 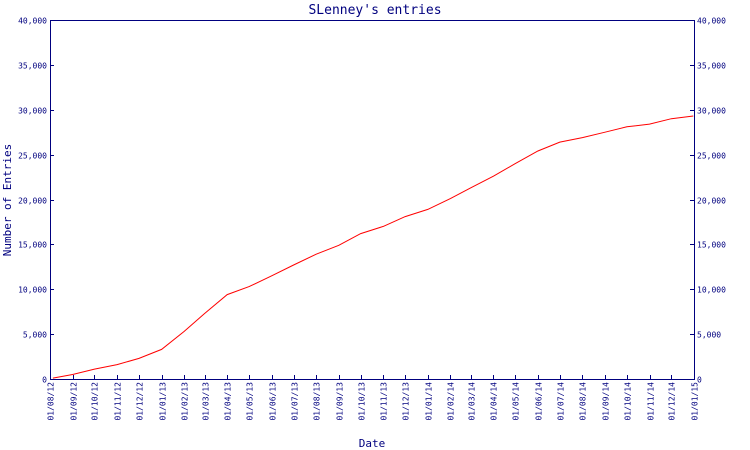 I want to click on y-tick-label-right: 15,000, so click(x=711, y=245).